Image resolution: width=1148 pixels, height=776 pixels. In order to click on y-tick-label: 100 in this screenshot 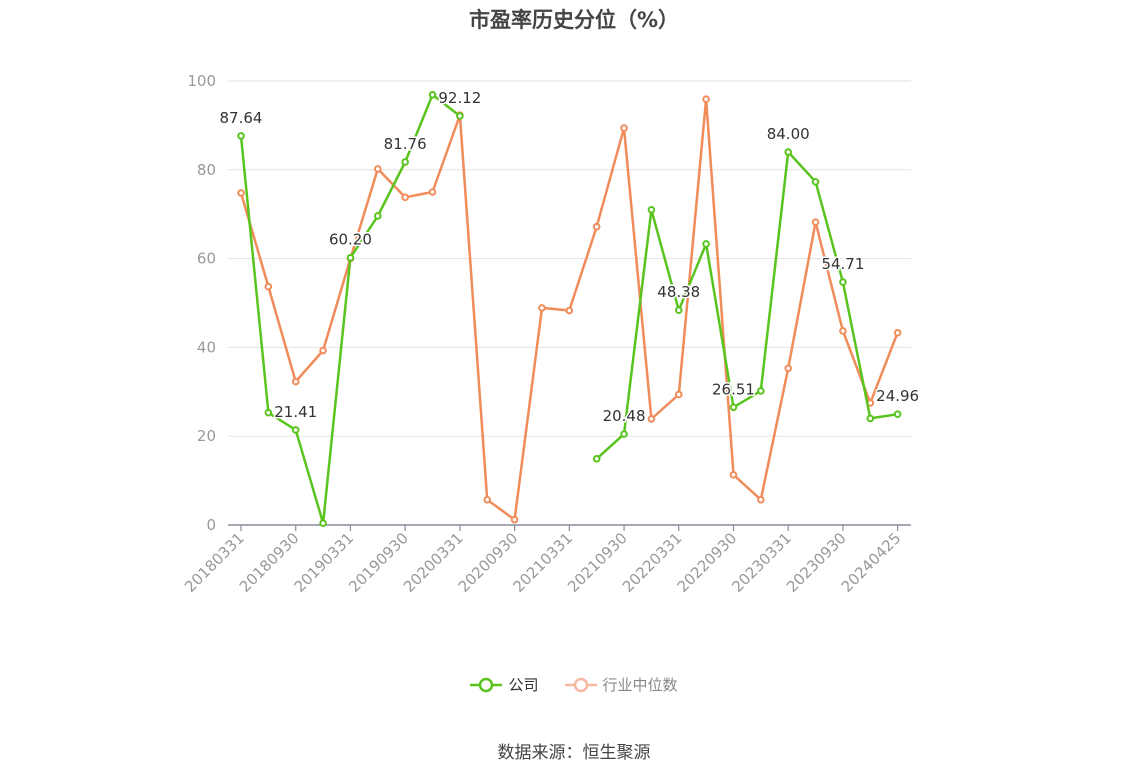, I will do `click(201, 81)`.